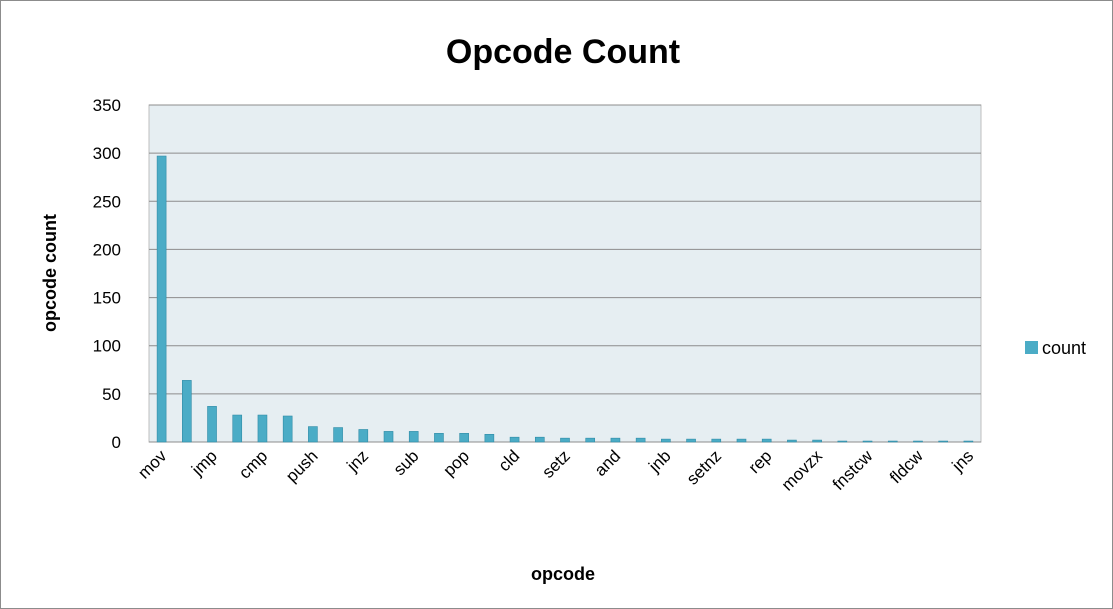  What do you see at coordinates (963, 461) in the screenshot?
I see `x-tick-label: jns` at bounding box center [963, 461].